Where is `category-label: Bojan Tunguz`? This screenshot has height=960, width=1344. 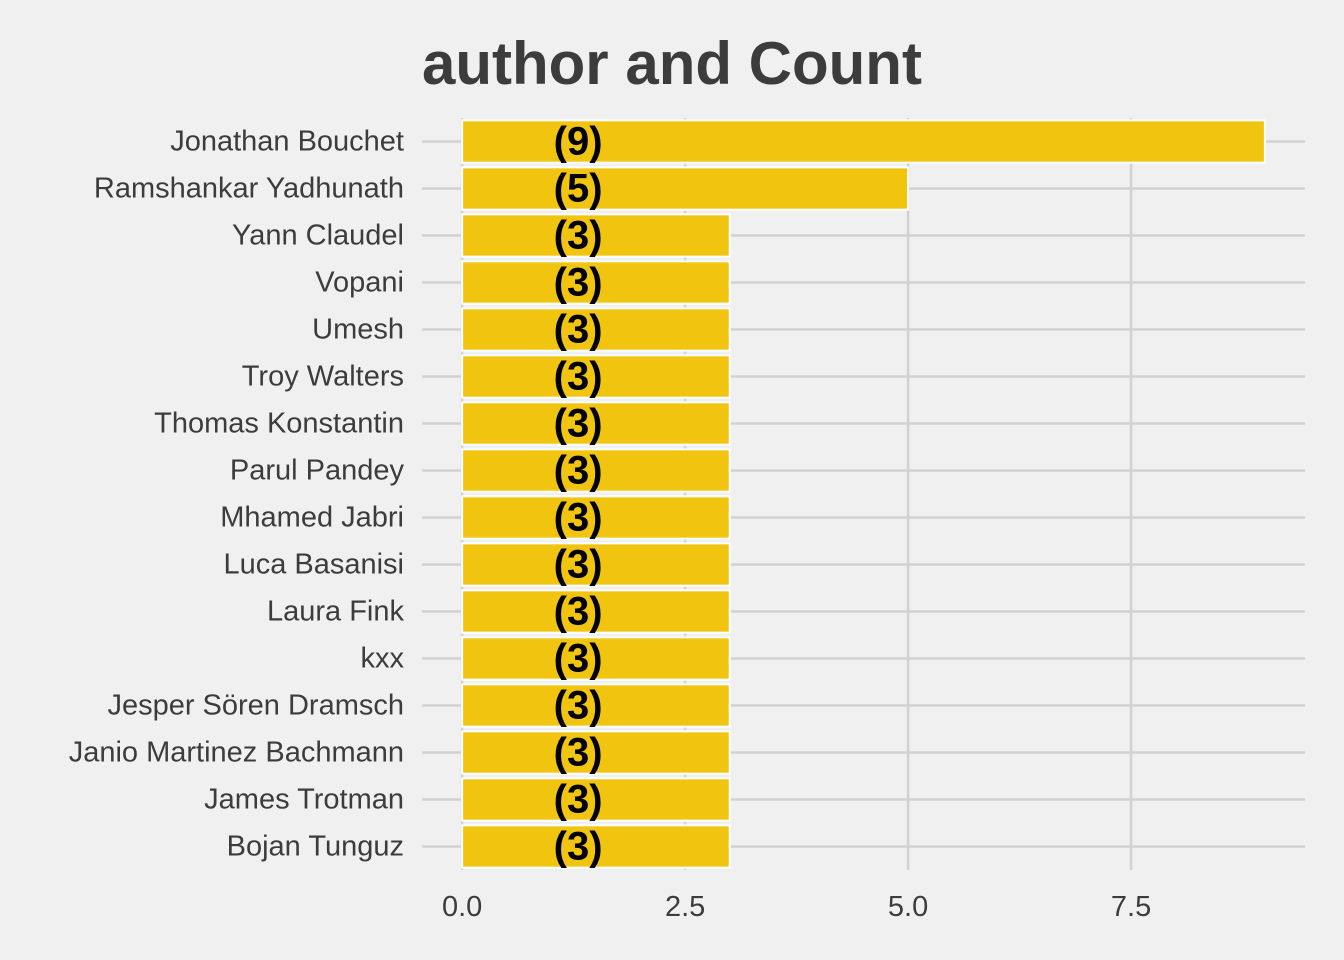 category-label: Bojan Tunguz is located at coordinates (315, 847).